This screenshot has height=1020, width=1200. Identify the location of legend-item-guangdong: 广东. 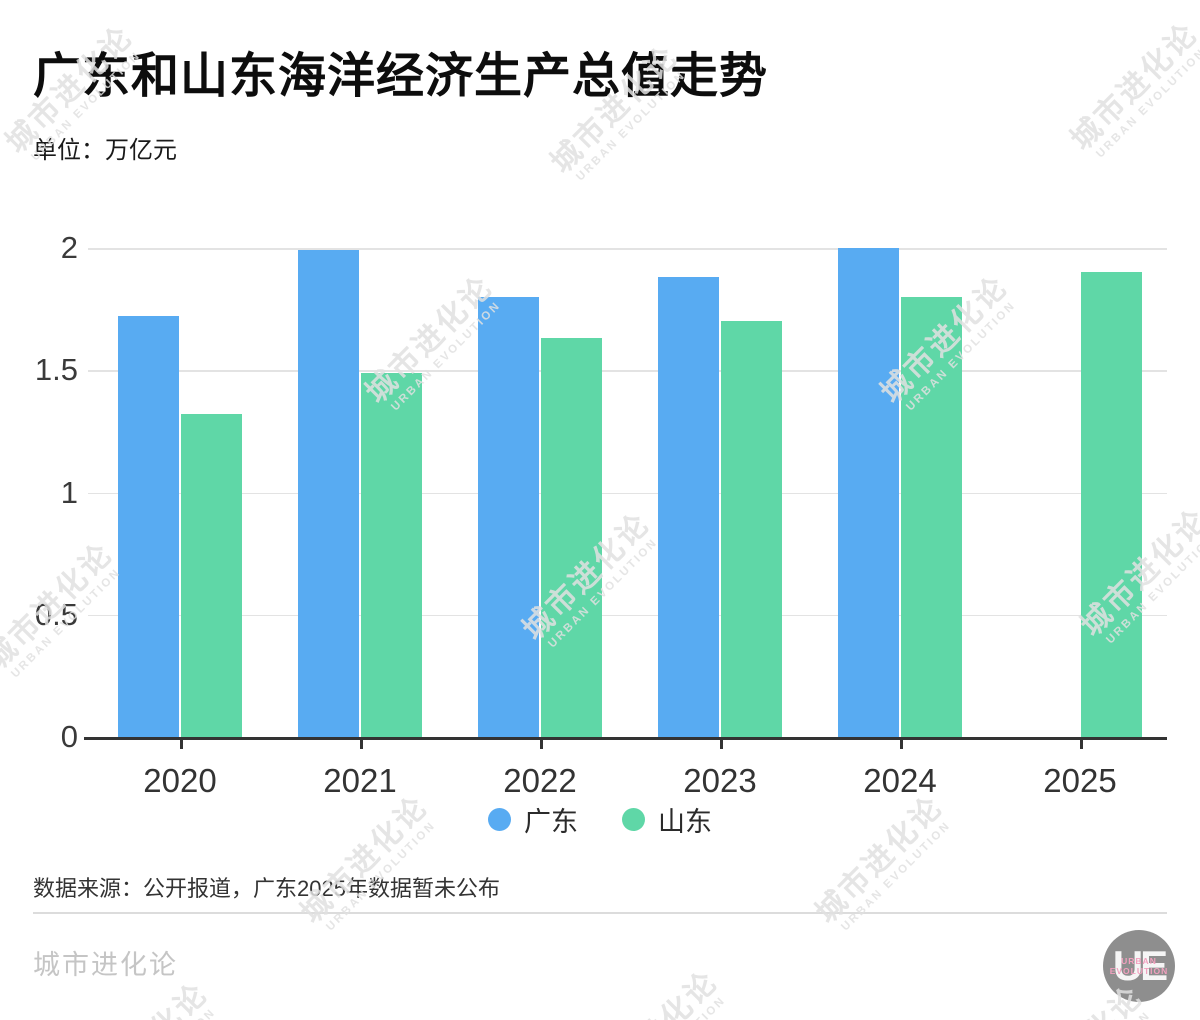
(533, 819).